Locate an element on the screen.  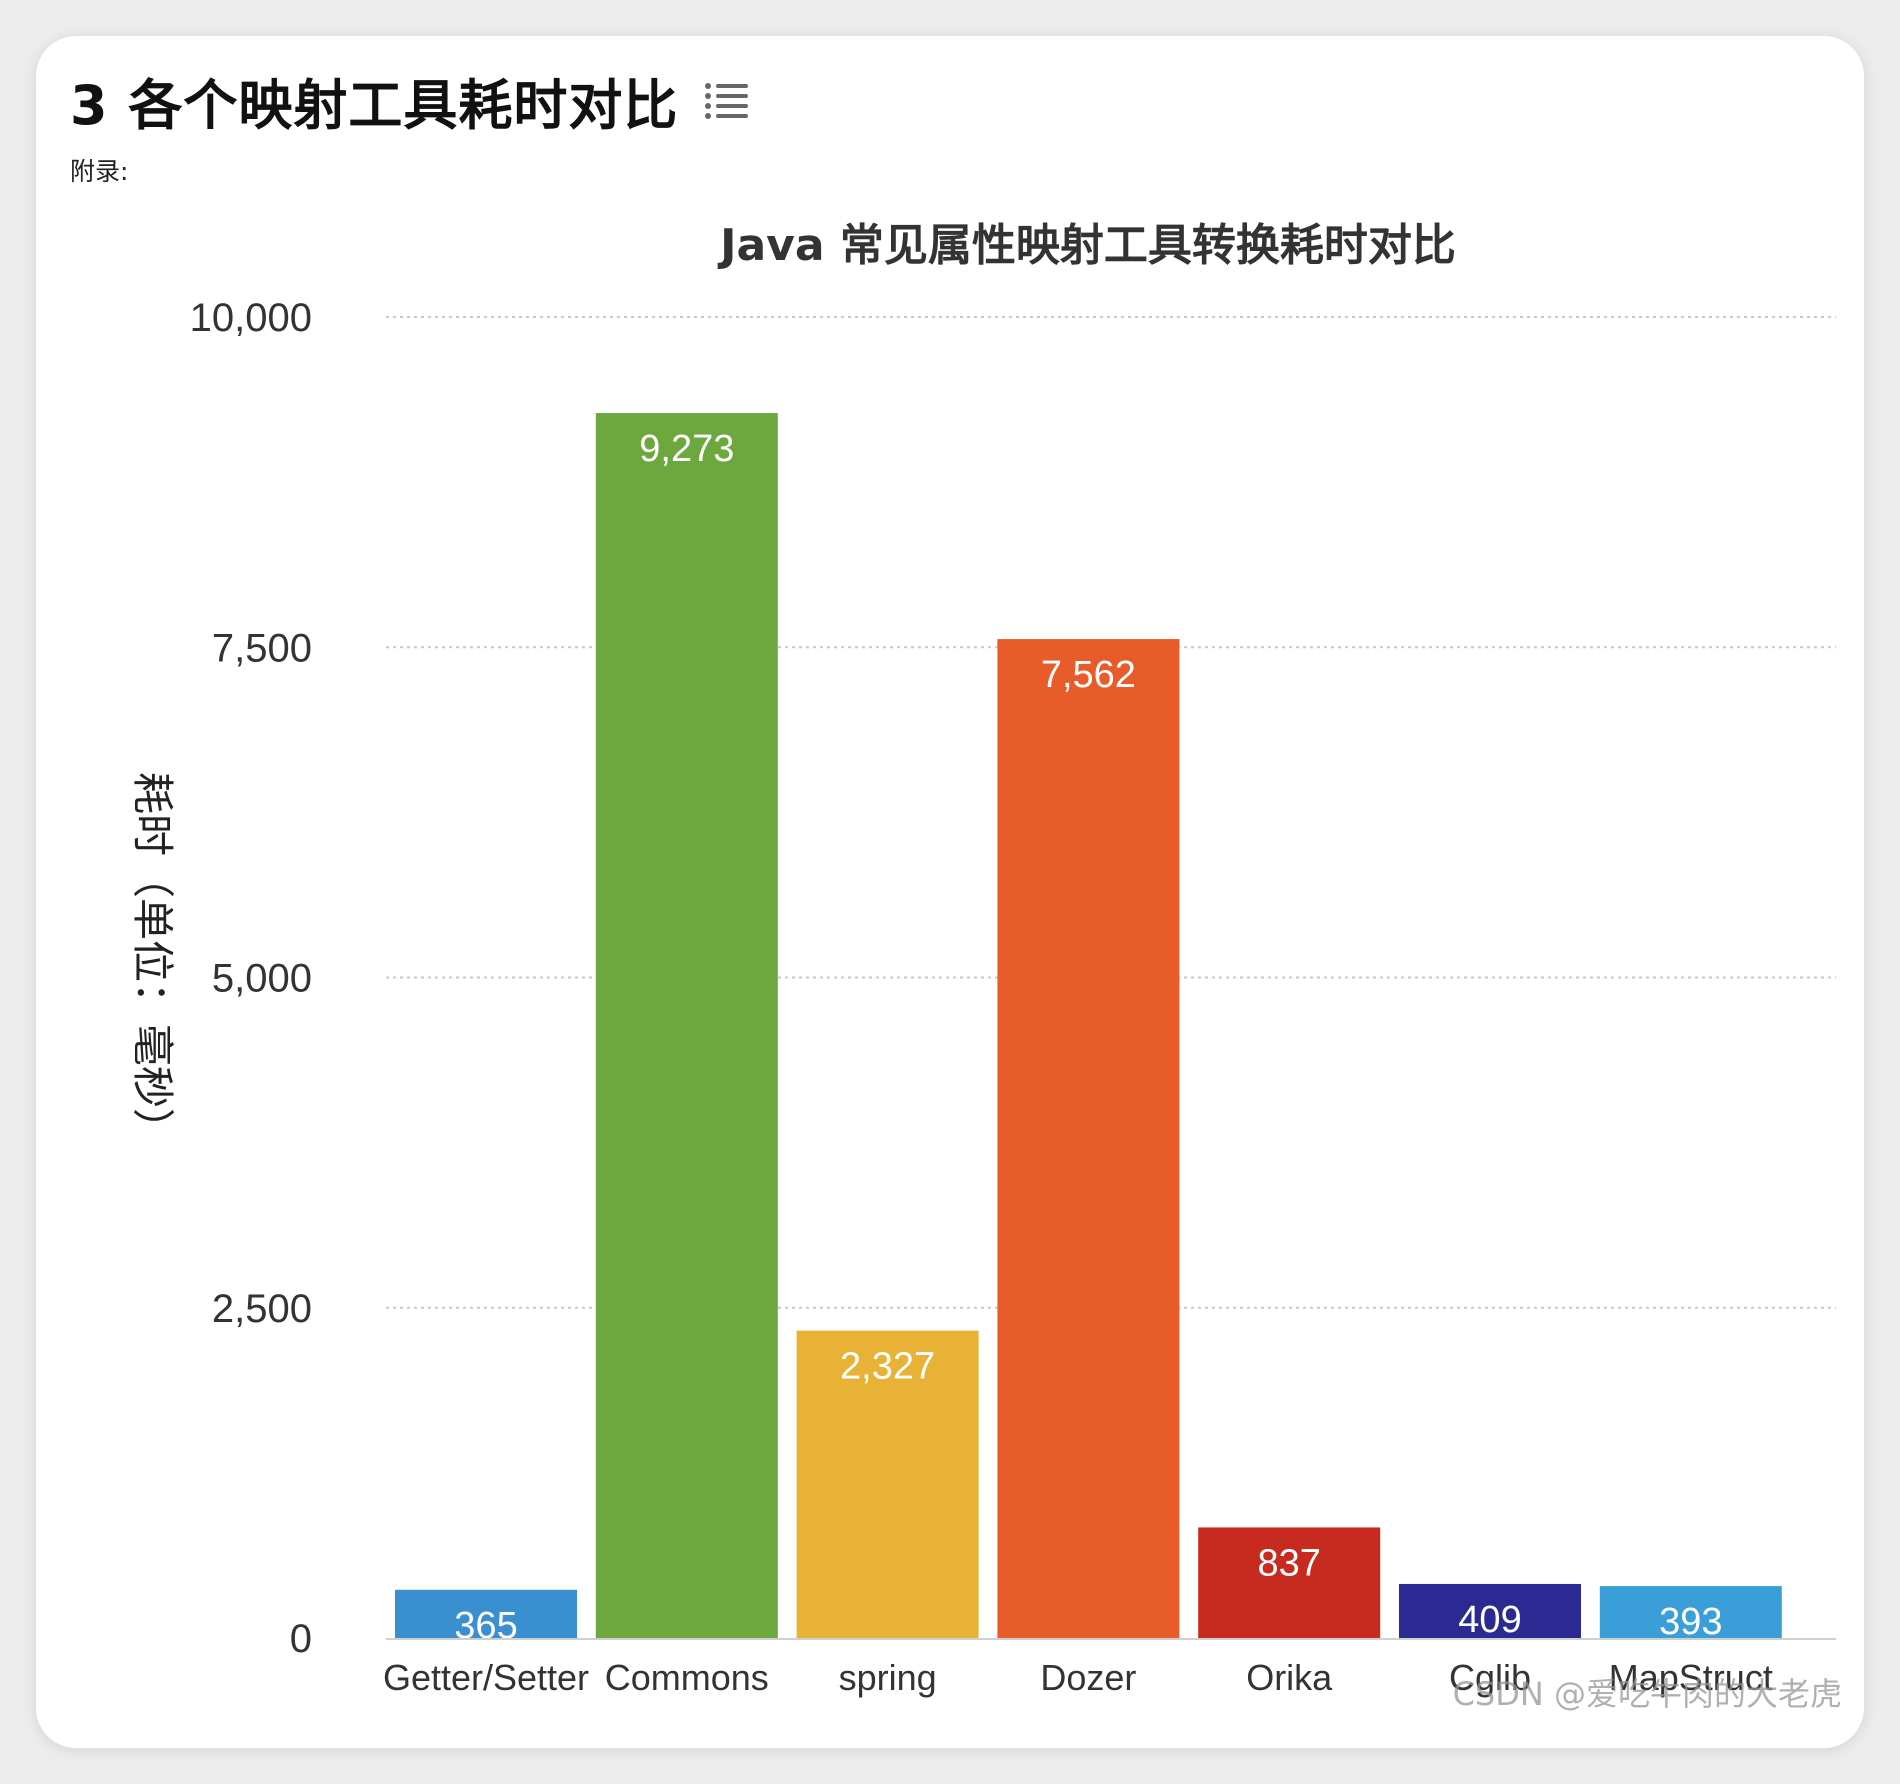
y-tick-label: 0 is located at coordinates (301, 1639).